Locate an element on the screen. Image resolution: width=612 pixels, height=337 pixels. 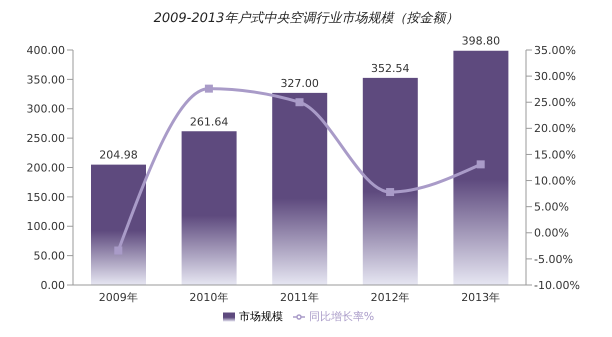
x-tick-label: 2011年 is located at coordinates (299, 297).